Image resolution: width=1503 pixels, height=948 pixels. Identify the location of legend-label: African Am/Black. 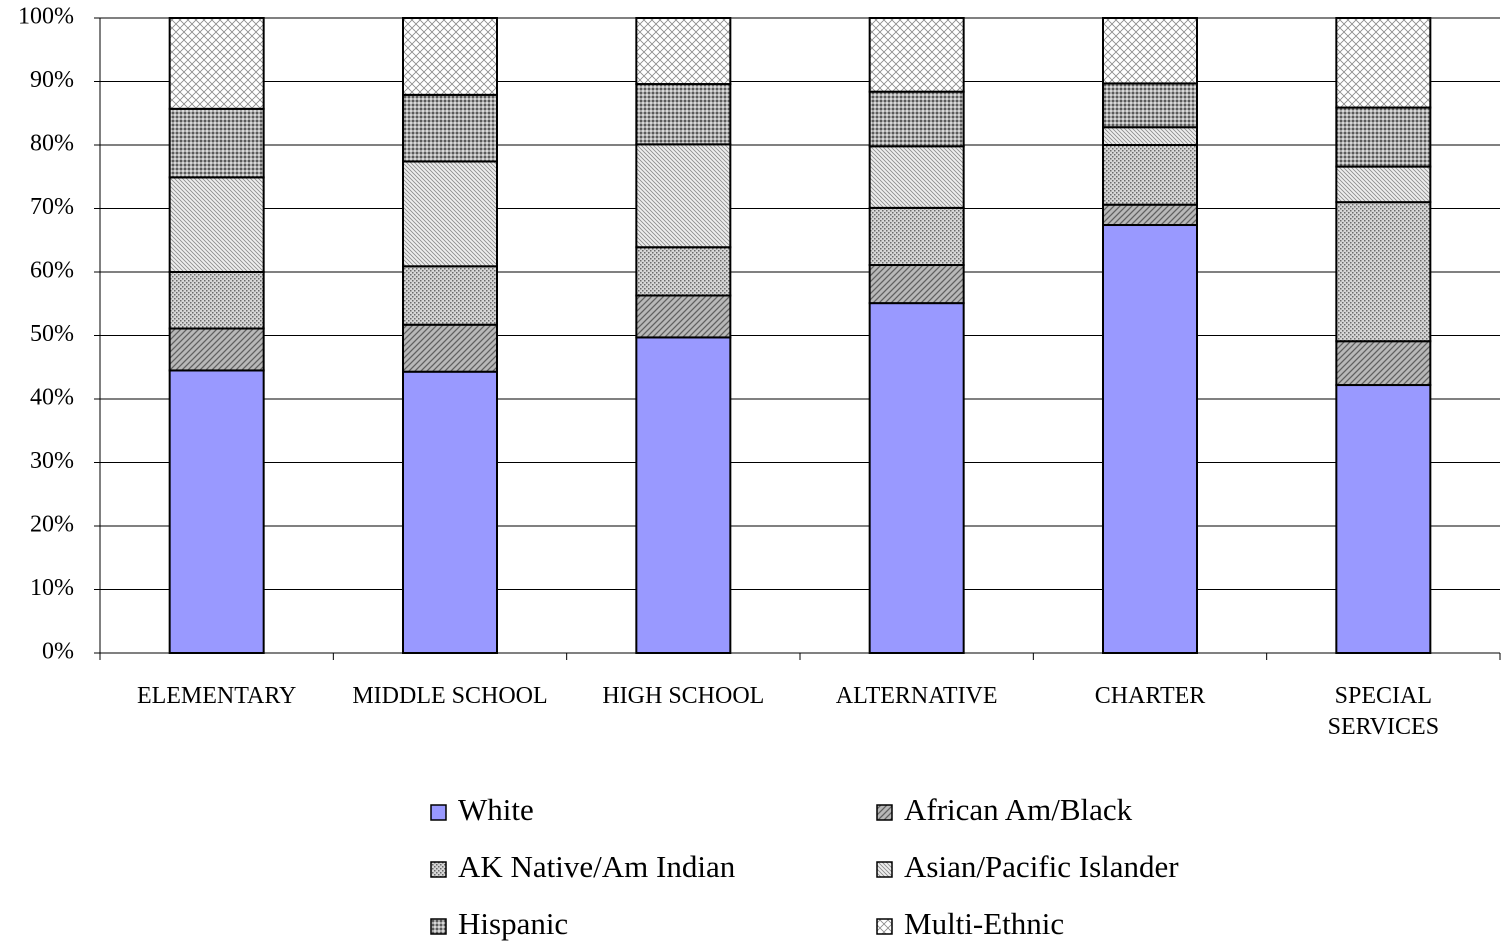
(1018, 809).